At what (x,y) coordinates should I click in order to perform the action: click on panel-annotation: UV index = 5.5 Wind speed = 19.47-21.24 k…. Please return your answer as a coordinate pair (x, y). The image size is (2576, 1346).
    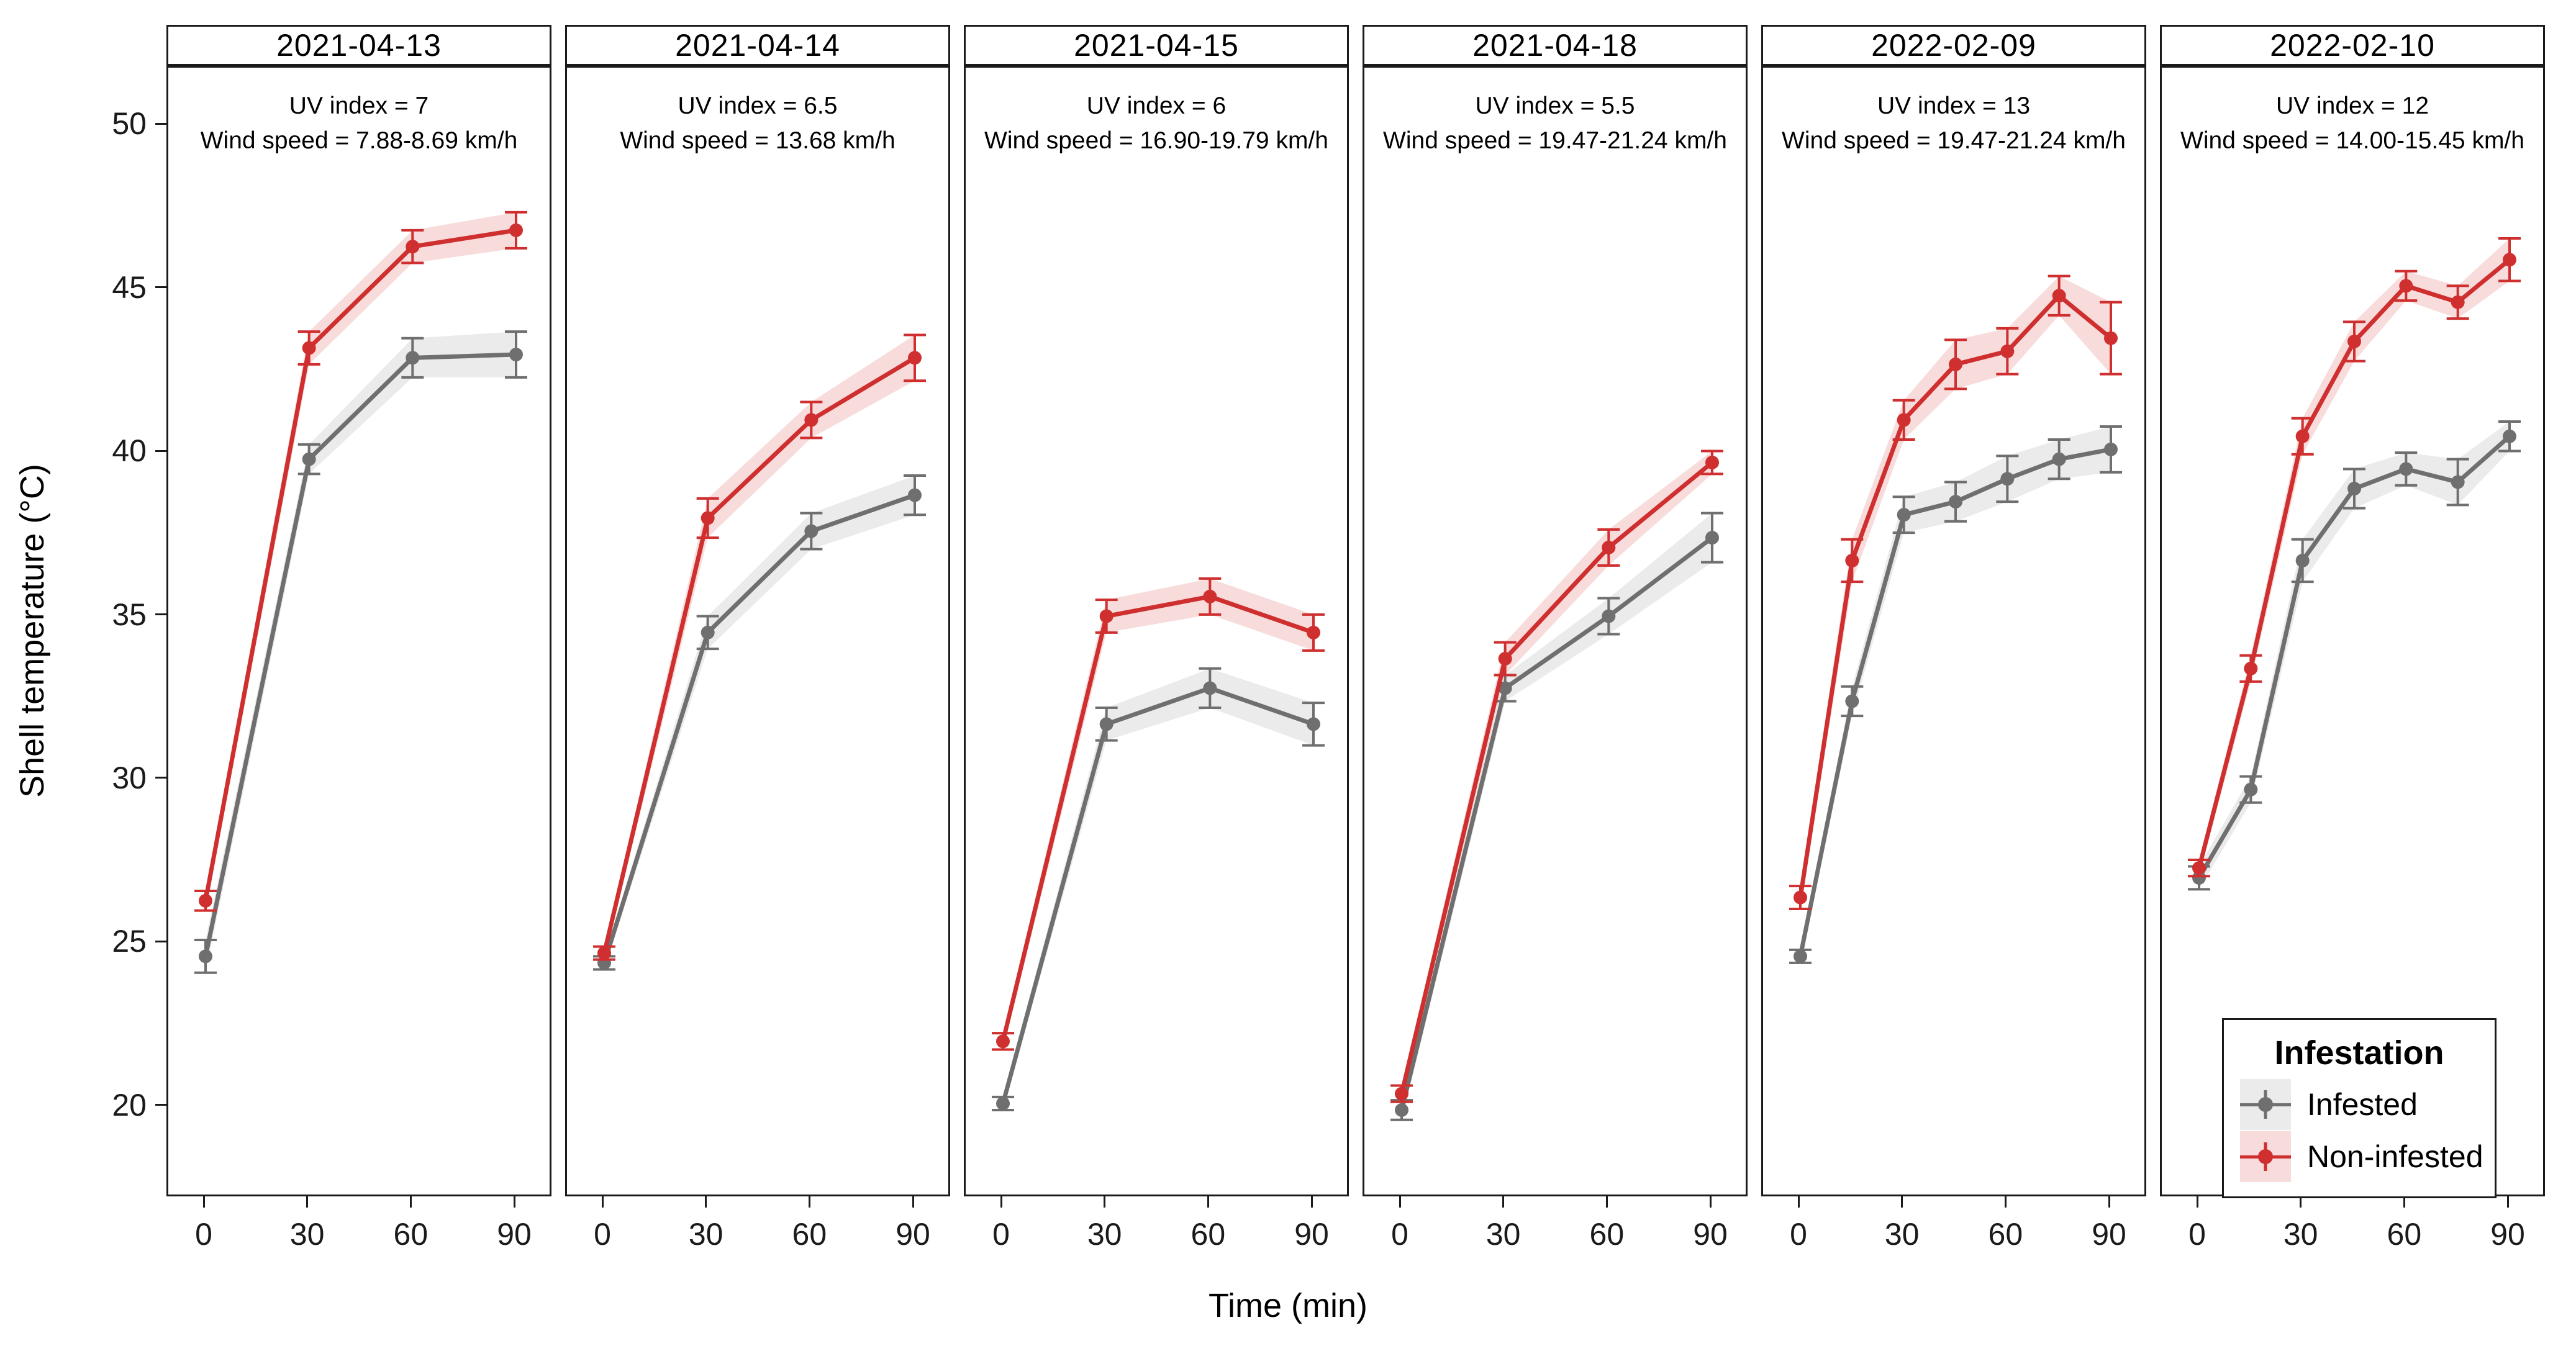
    Looking at the image, I should click on (1555, 123).